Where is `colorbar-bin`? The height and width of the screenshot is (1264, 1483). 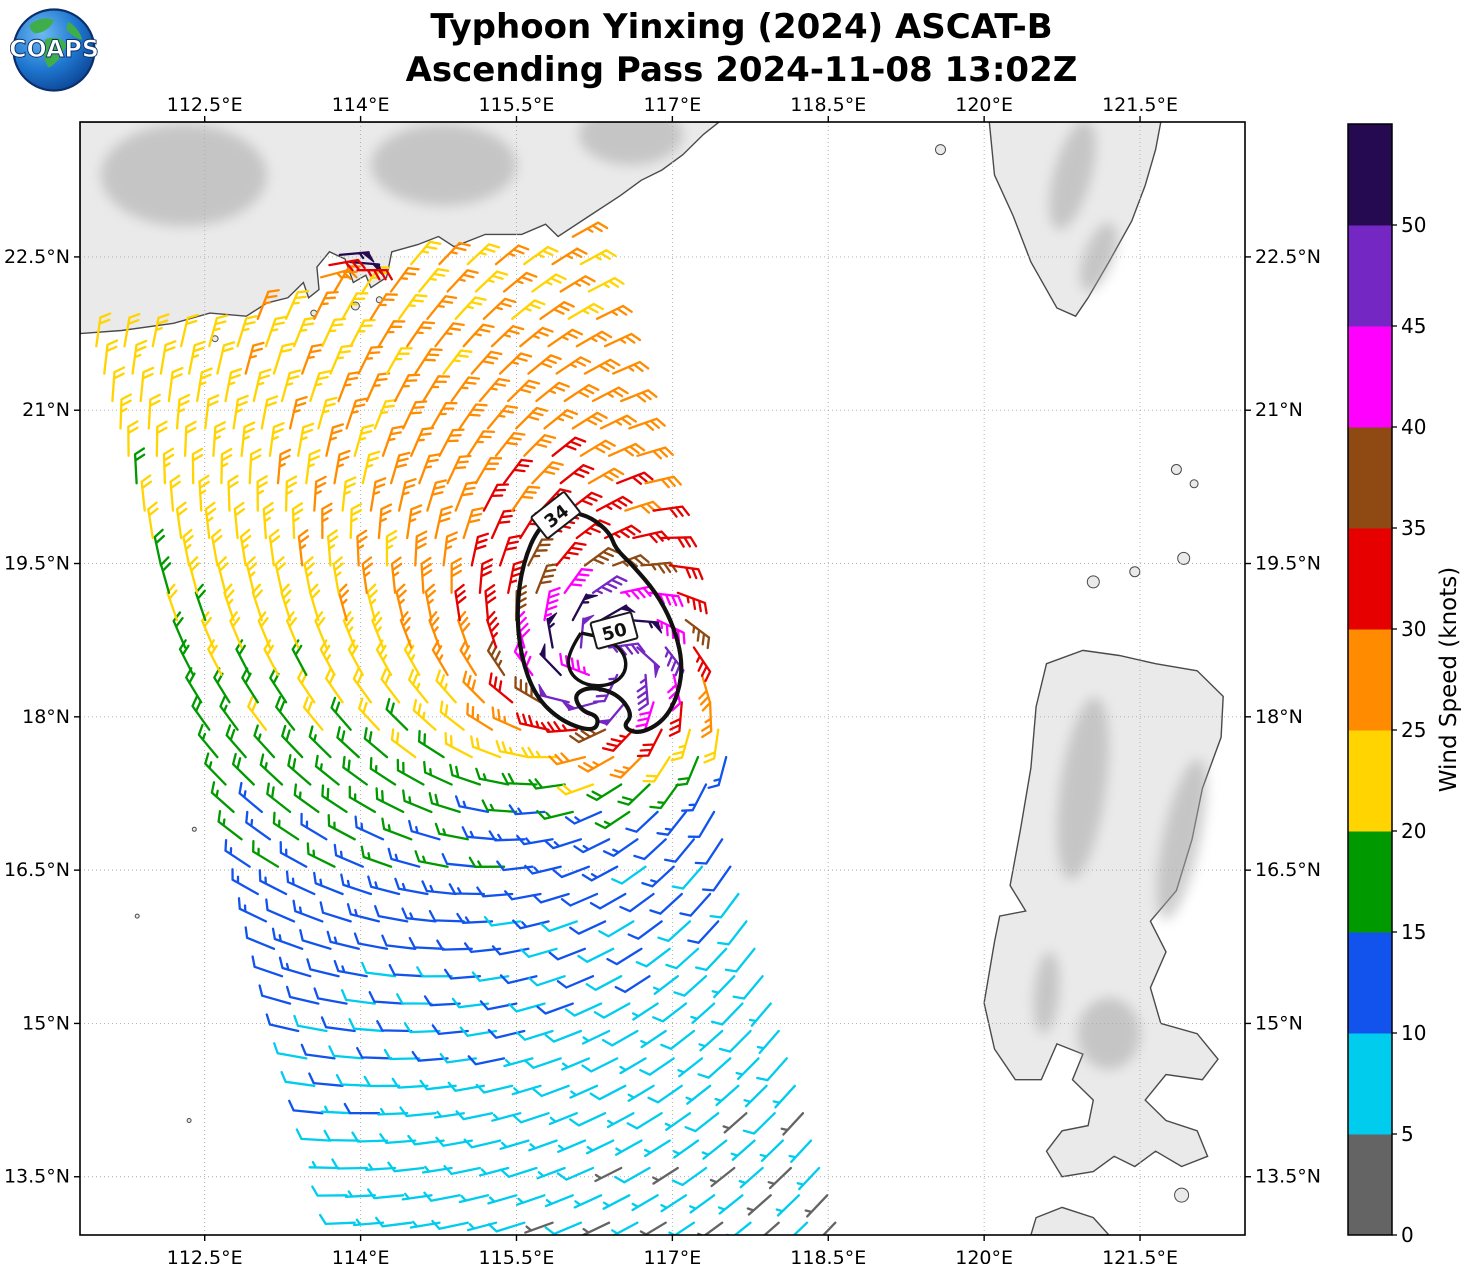 colorbar-bin is located at coordinates (1370, 175).